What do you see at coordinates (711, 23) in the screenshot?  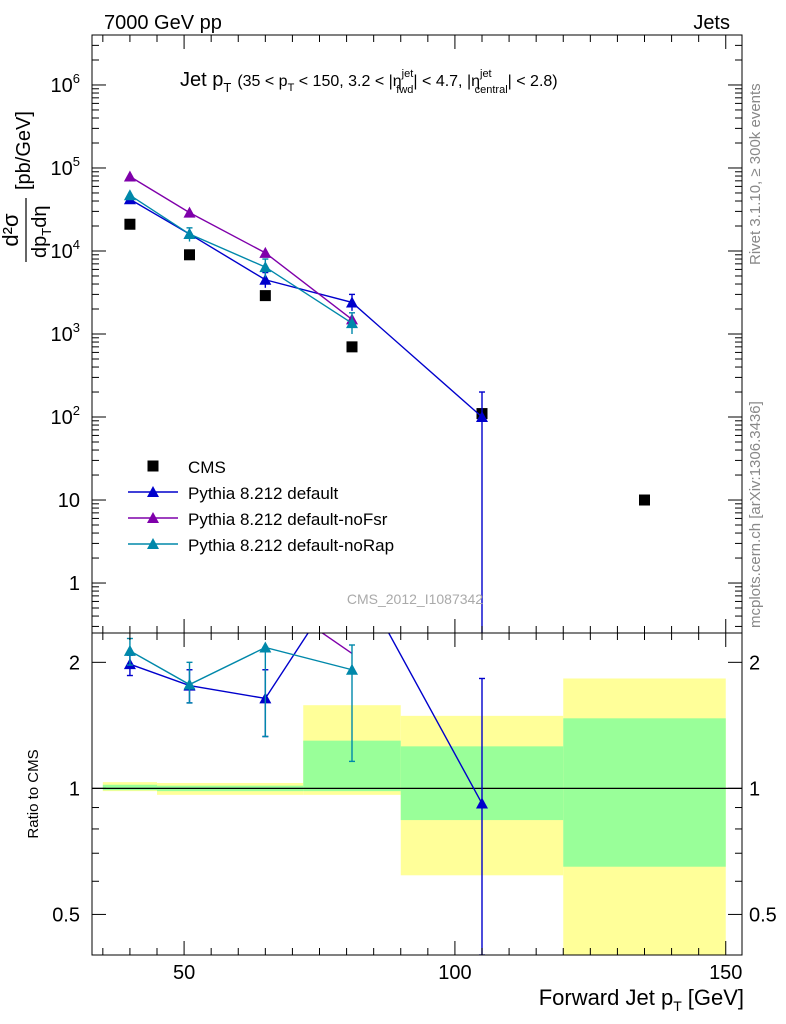 I see `header-right: Jets` at bounding box center [711, 23].